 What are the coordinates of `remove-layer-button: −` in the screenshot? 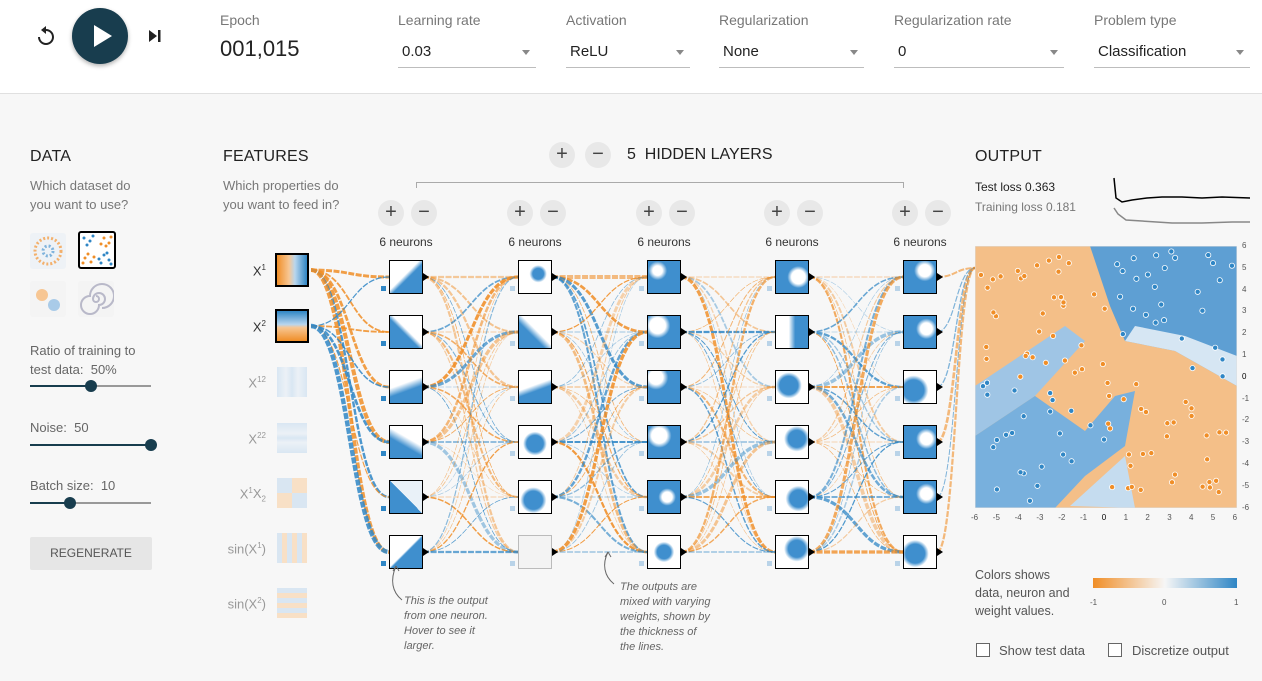 It's located at (598, 155).